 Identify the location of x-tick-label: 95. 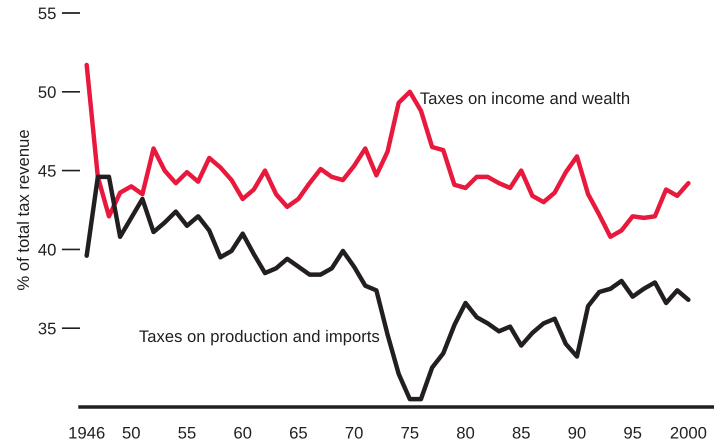
(633, 432).